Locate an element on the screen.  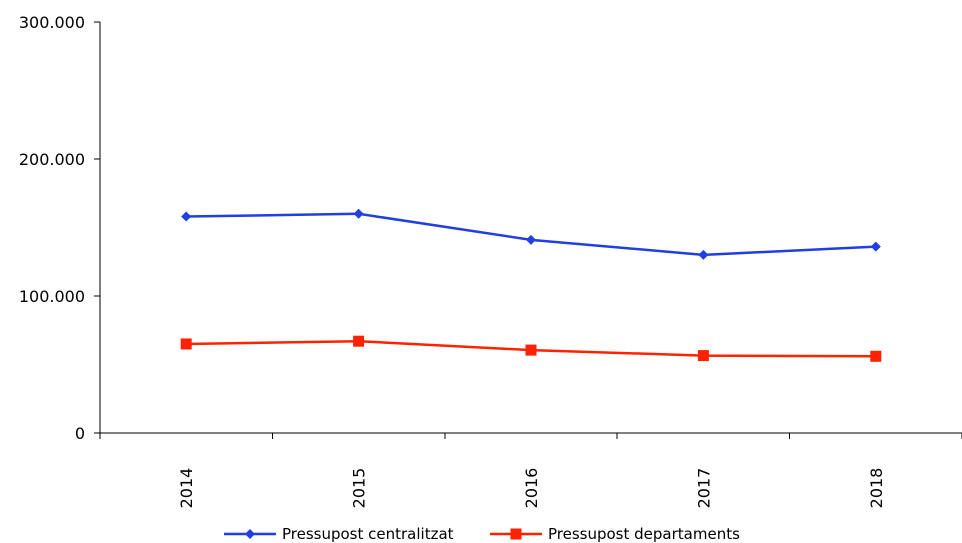
x-tick-label: 2017 is located at coordinates (703, 488).